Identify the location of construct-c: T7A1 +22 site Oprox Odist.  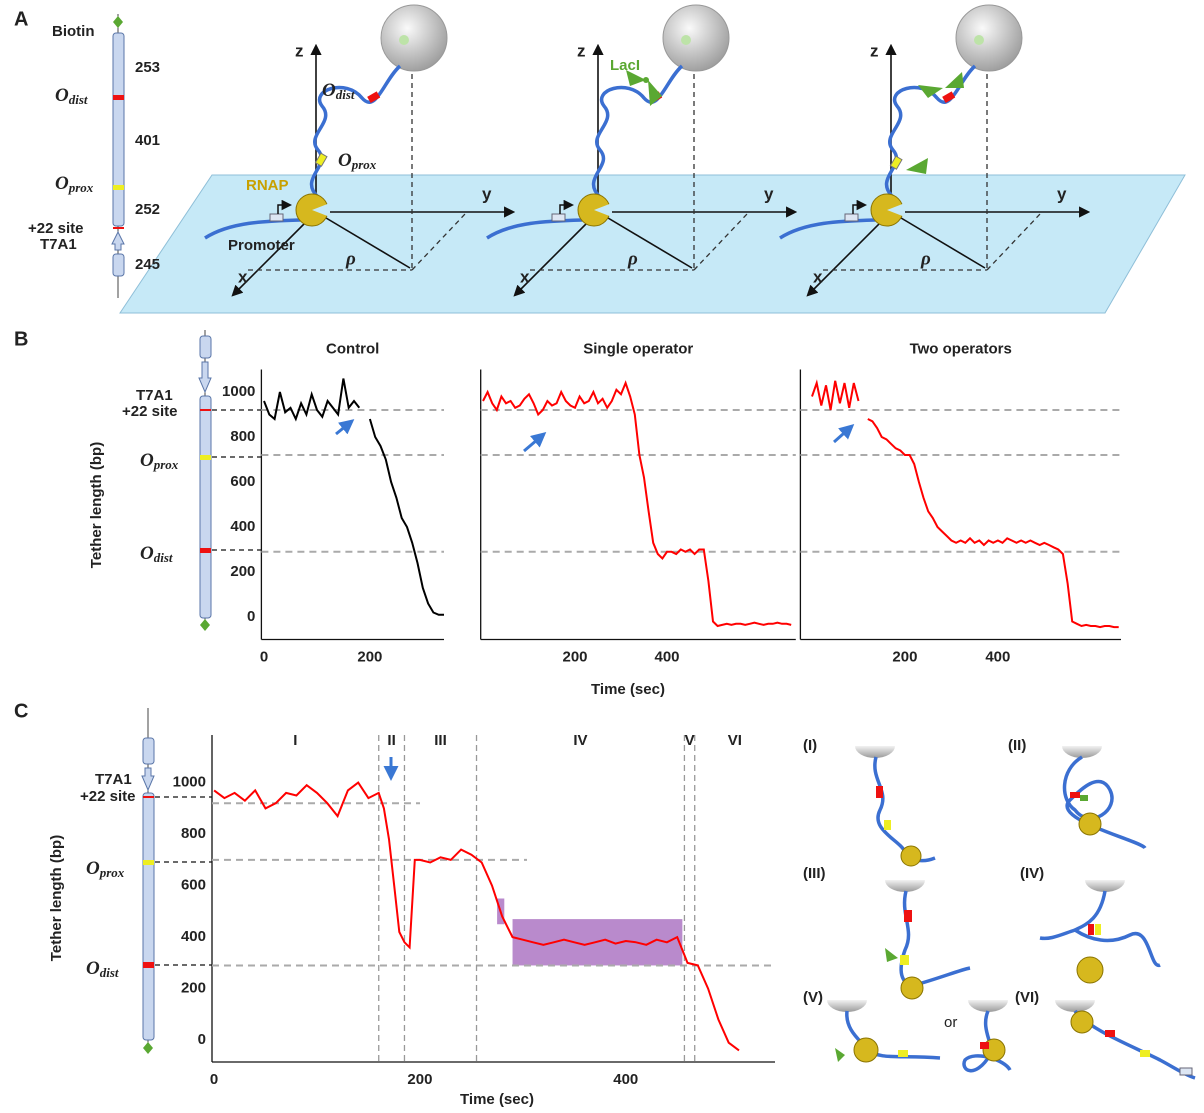
(146, 881).